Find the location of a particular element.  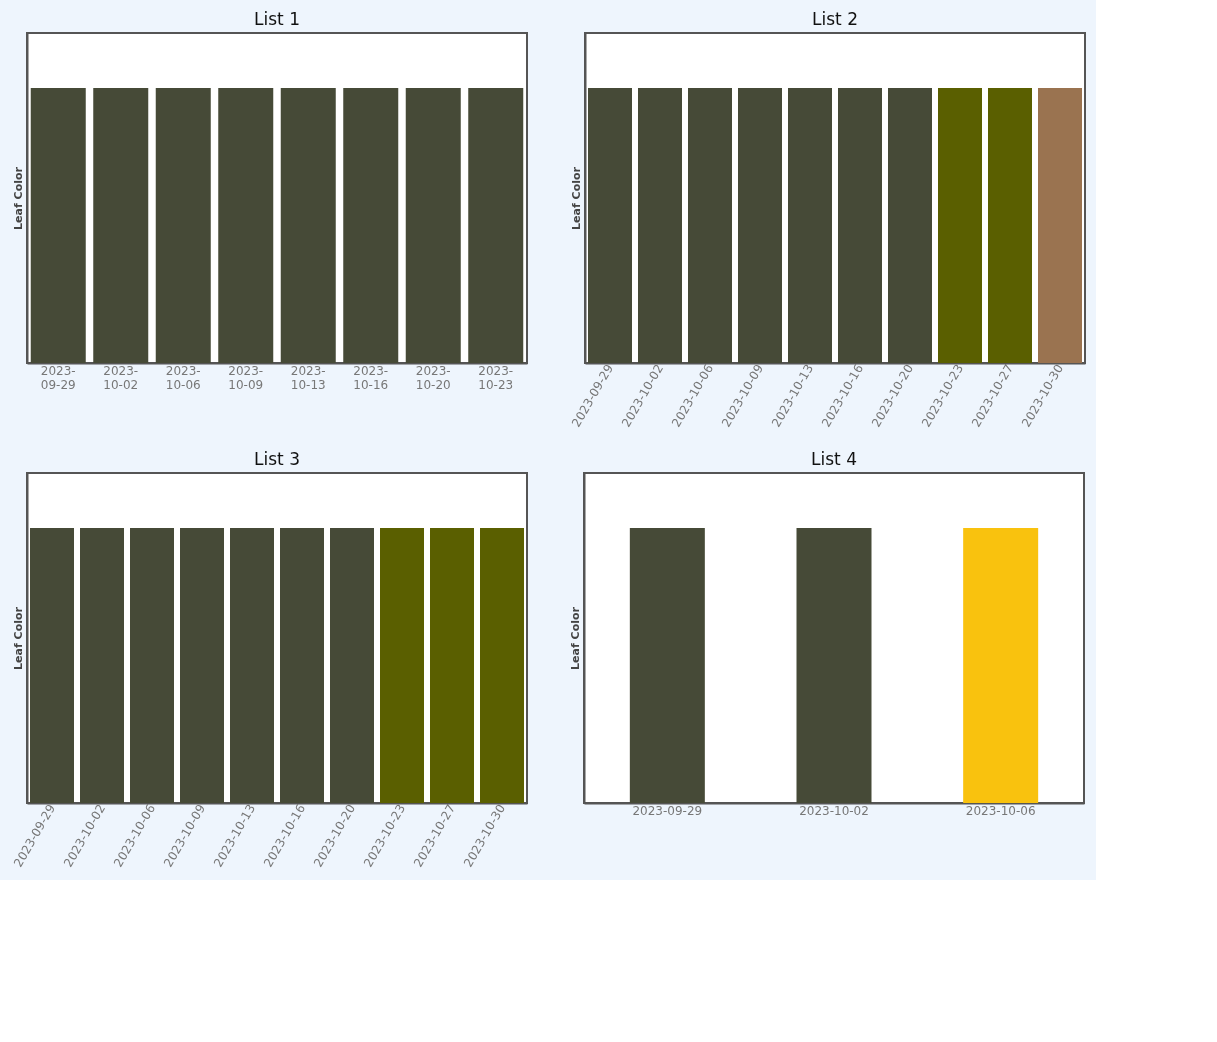

x-tick-label: 2023-10-23 is located at coordinates (496, 377).